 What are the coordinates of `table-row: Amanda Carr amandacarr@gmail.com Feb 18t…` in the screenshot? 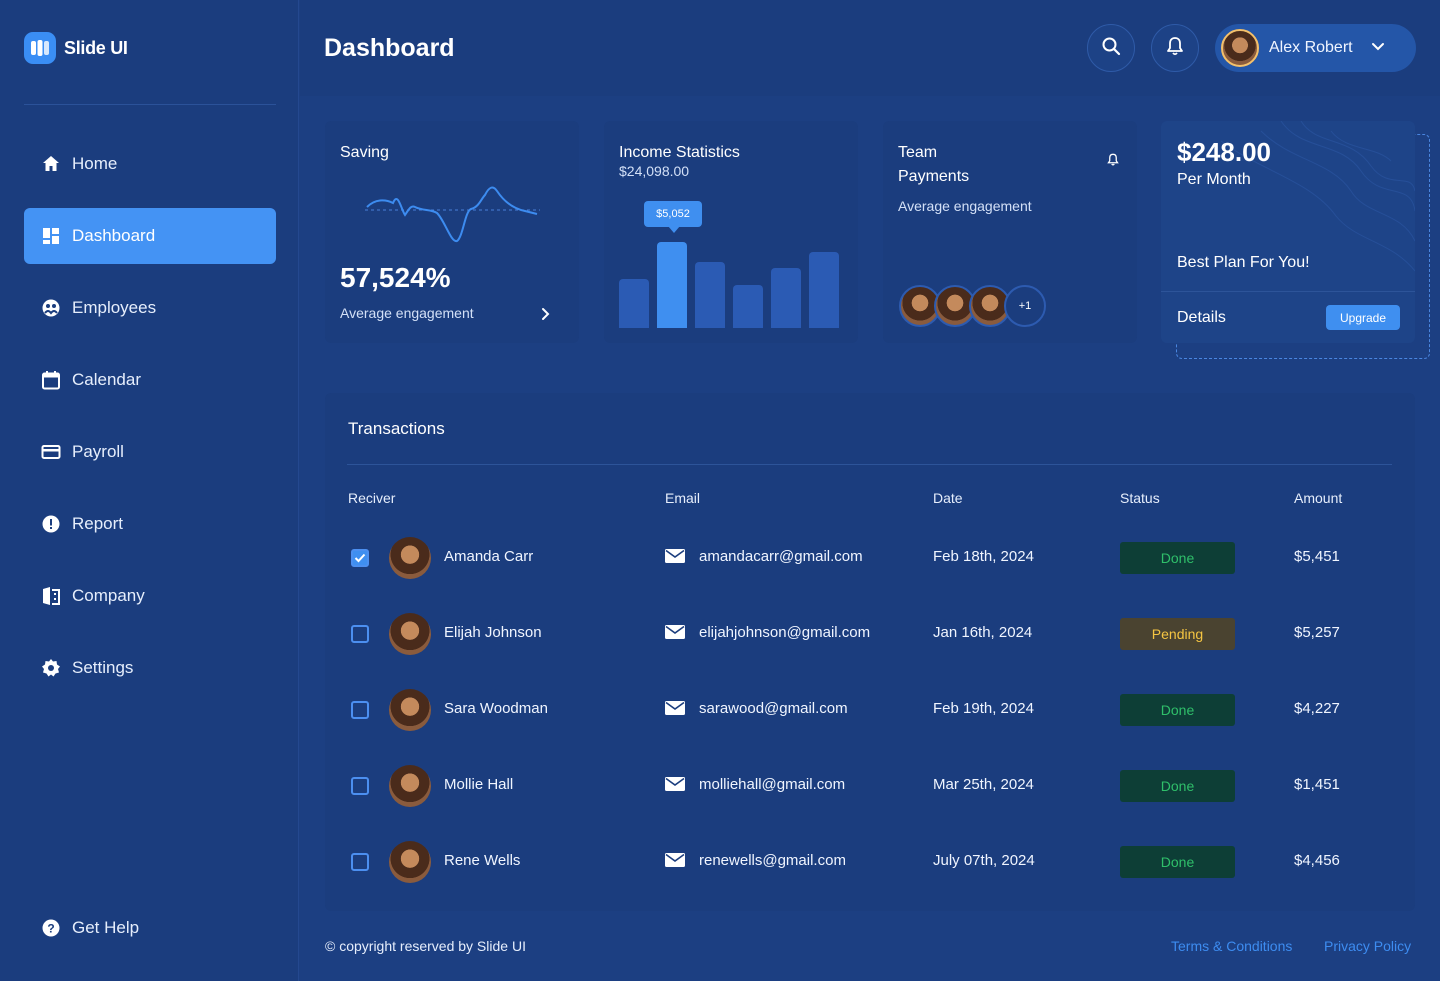 It's located at (870, 558).